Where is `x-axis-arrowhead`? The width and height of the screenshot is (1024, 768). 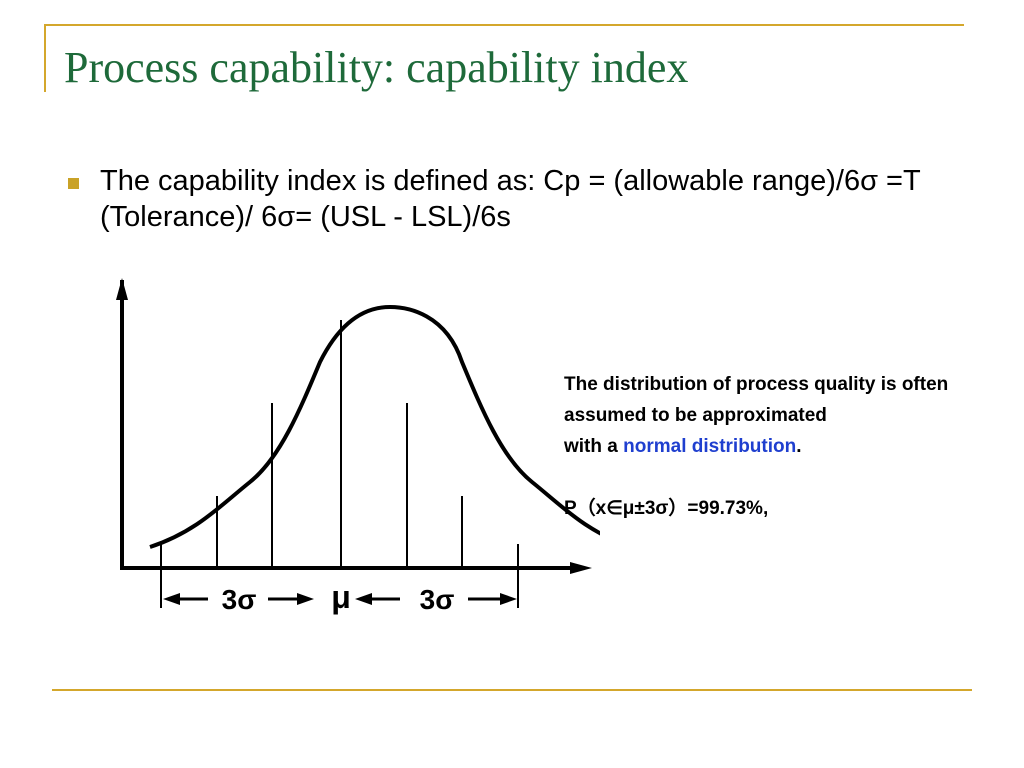
x-axis-arrowhead is located at coordinates (581, 568).